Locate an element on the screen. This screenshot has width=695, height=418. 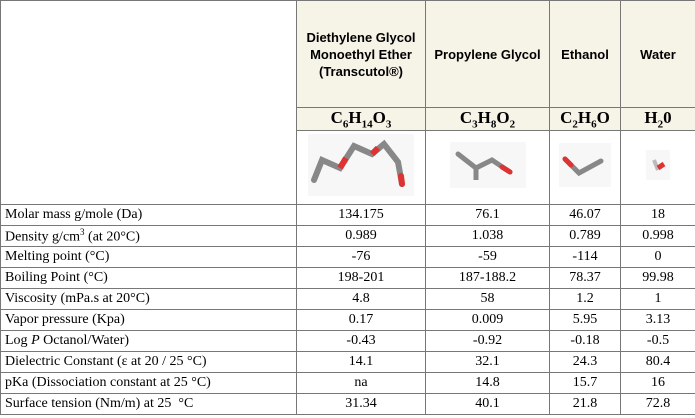
value-cell: -76 is located at coordinates (361, 257).